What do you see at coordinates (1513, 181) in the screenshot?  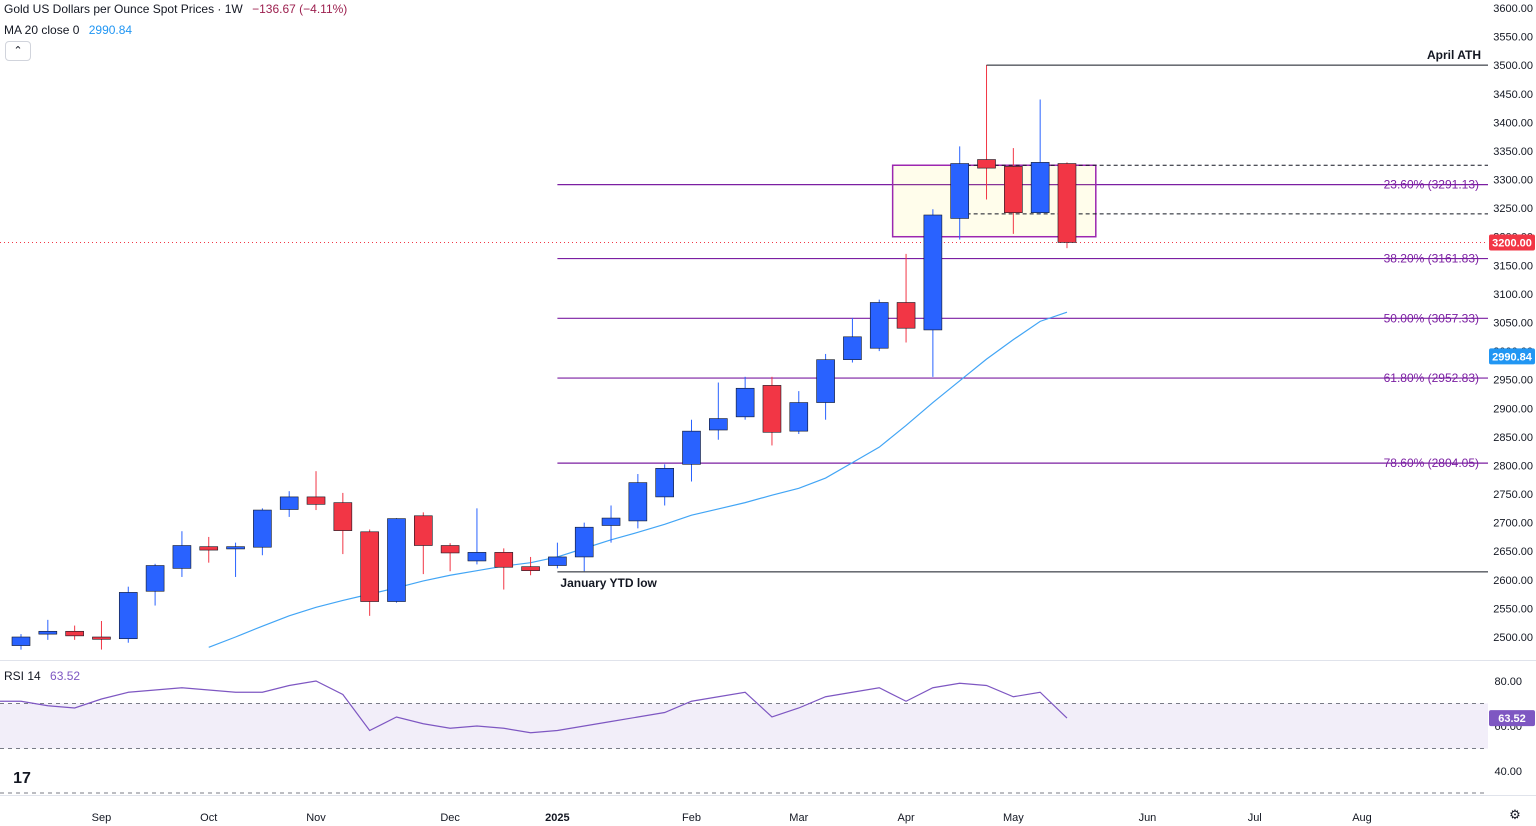 I see `price-tick-label: 3300.00` at bounding box center [1513, 181].